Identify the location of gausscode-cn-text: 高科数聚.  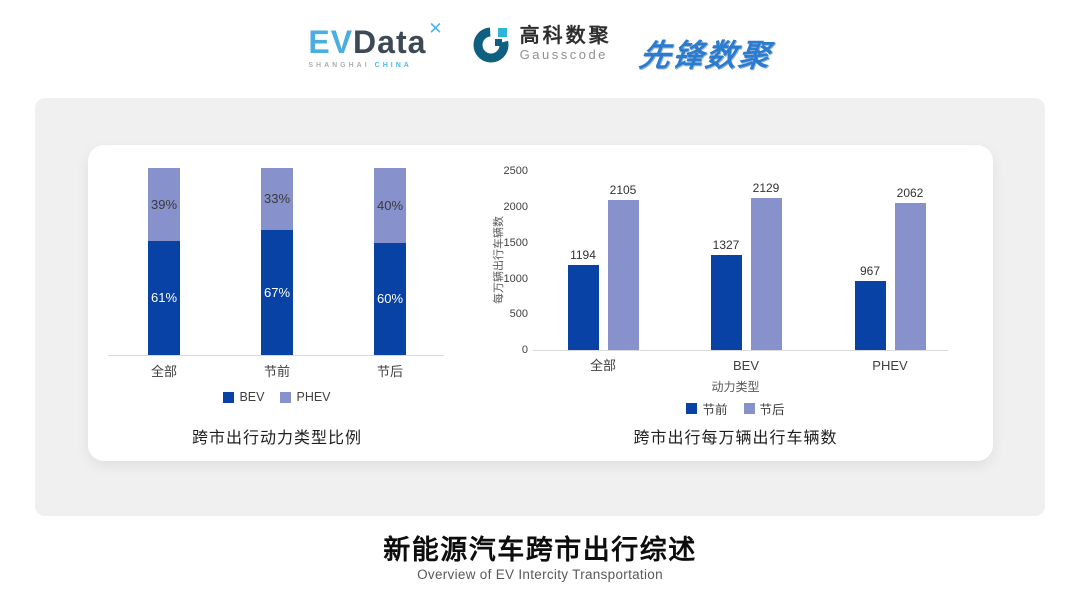
(565, 36).